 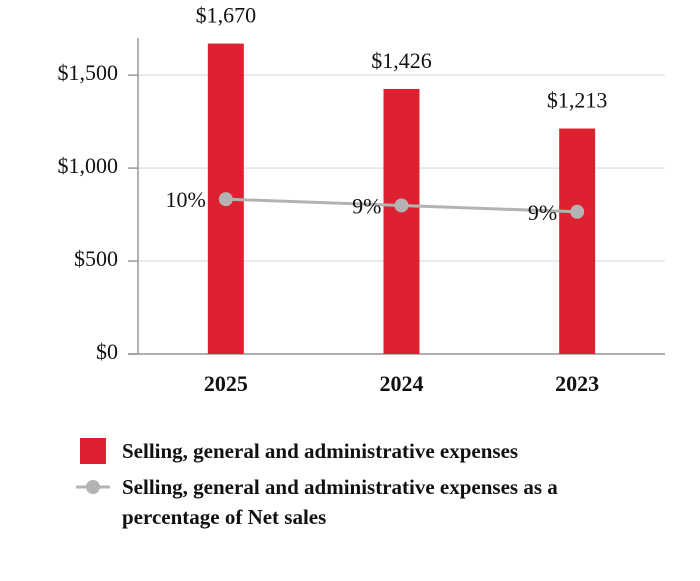 What do you see at coordinates (402, 383) in the screenshot?
I see `x-tick-label: 2024` at bounding box center [402, 383].